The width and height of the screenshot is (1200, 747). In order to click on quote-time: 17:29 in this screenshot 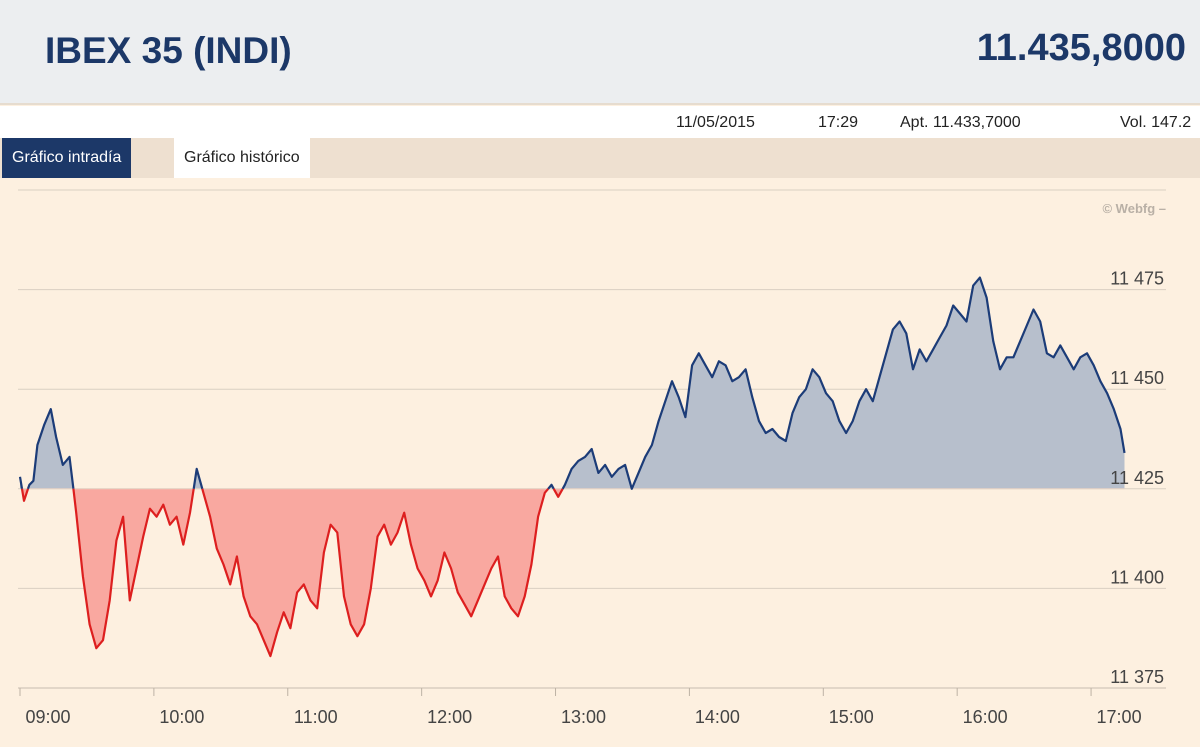, I will do `click(838, 122)`.